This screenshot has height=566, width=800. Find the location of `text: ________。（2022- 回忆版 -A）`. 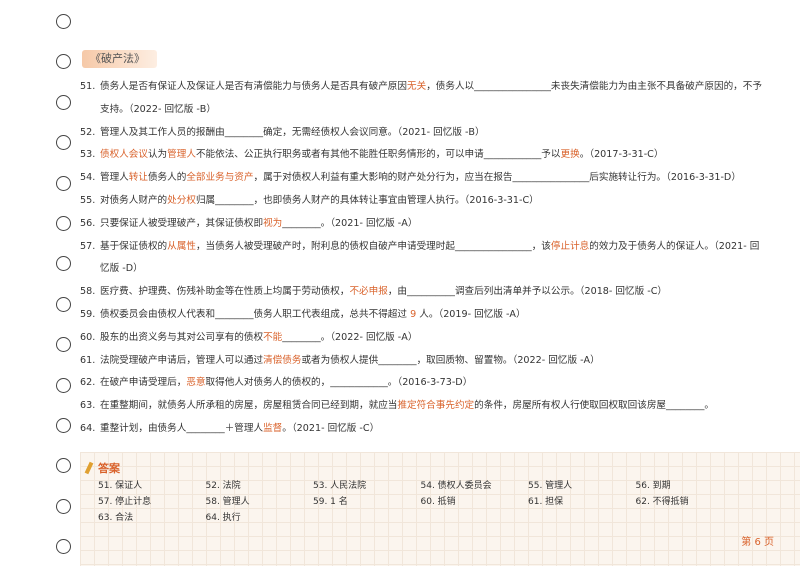

text: ________。（2022- 回忆版 -A） is located at coordinates (350, 337).